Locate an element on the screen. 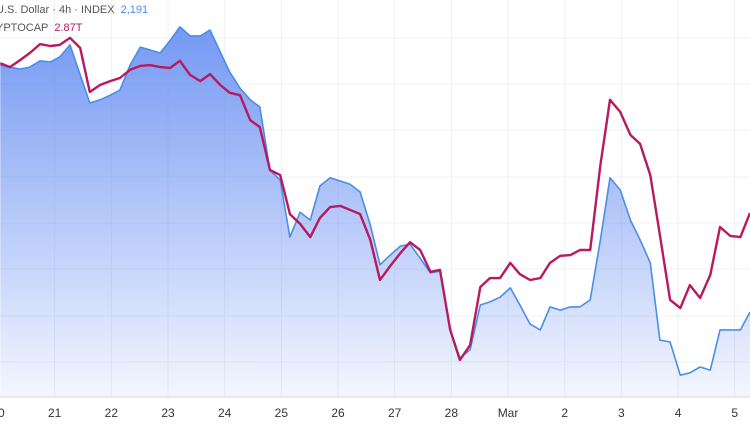  x-tick-label: 24 is located at coordinates (225, 413).